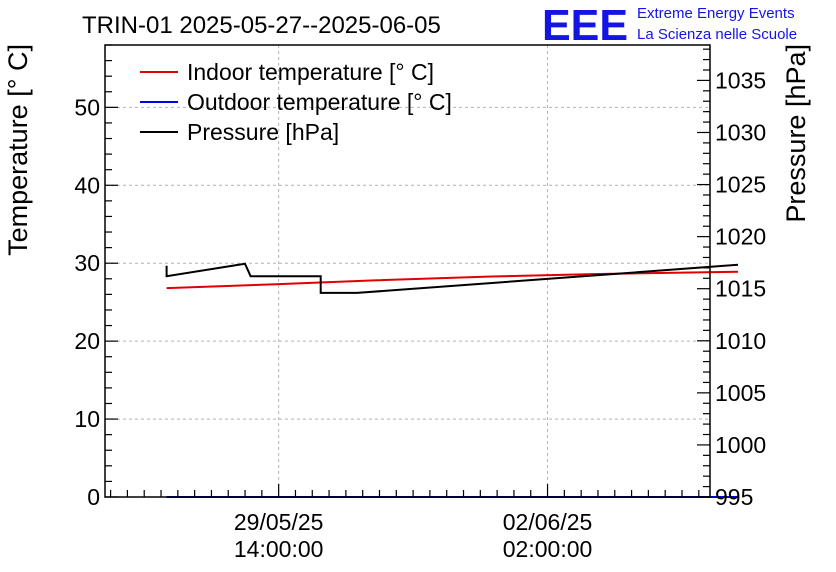  Describe the element at coordinates (548, 522) in the screenshot. I see `x-tick-label-date: 02/06/25` at that location.